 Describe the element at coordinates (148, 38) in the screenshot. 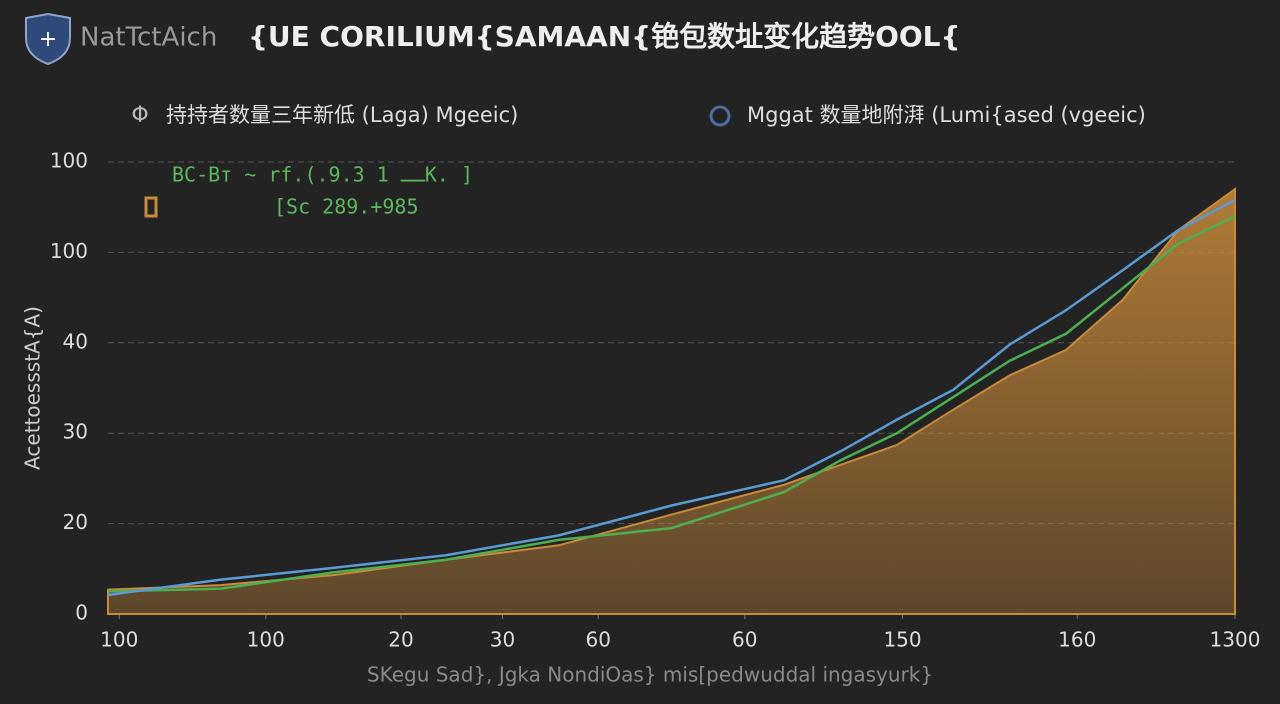

I see `brand: NatTctAich` at that location.